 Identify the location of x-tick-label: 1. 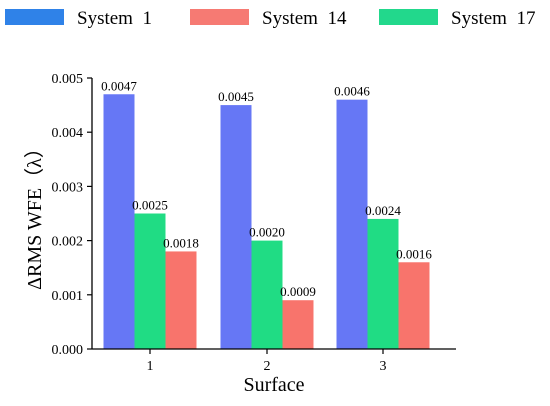
(150, 366).